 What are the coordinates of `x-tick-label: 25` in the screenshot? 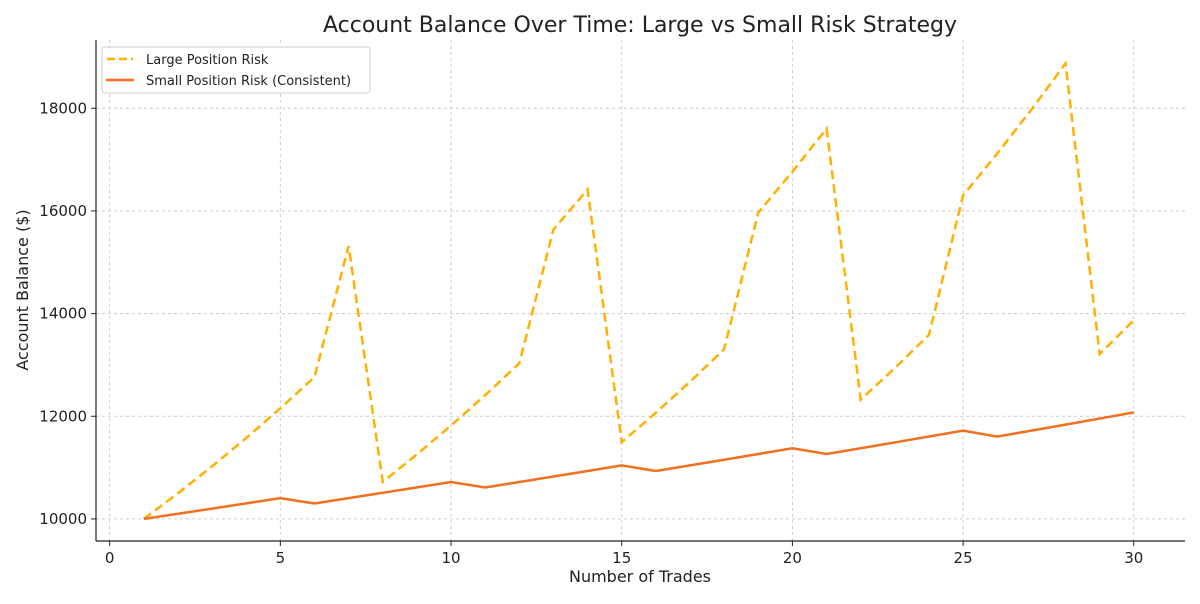 It's located at (963, 558).